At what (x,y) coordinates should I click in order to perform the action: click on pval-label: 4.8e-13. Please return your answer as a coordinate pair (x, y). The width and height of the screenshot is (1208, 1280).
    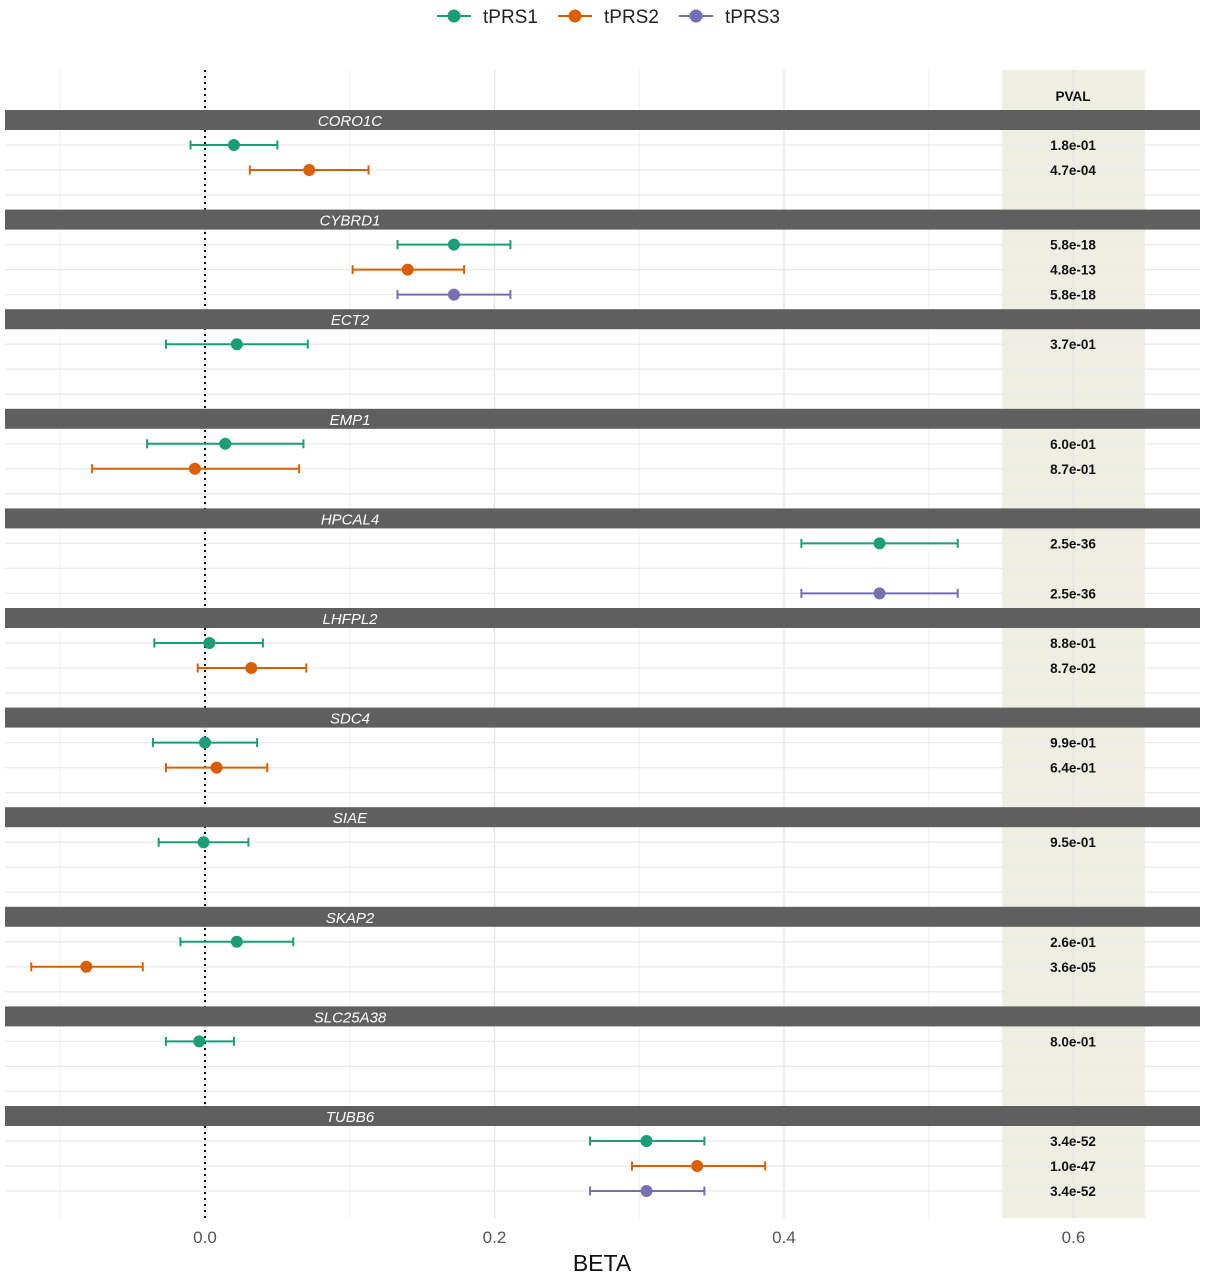
    Looking at the image, I should click on (1073, 270).